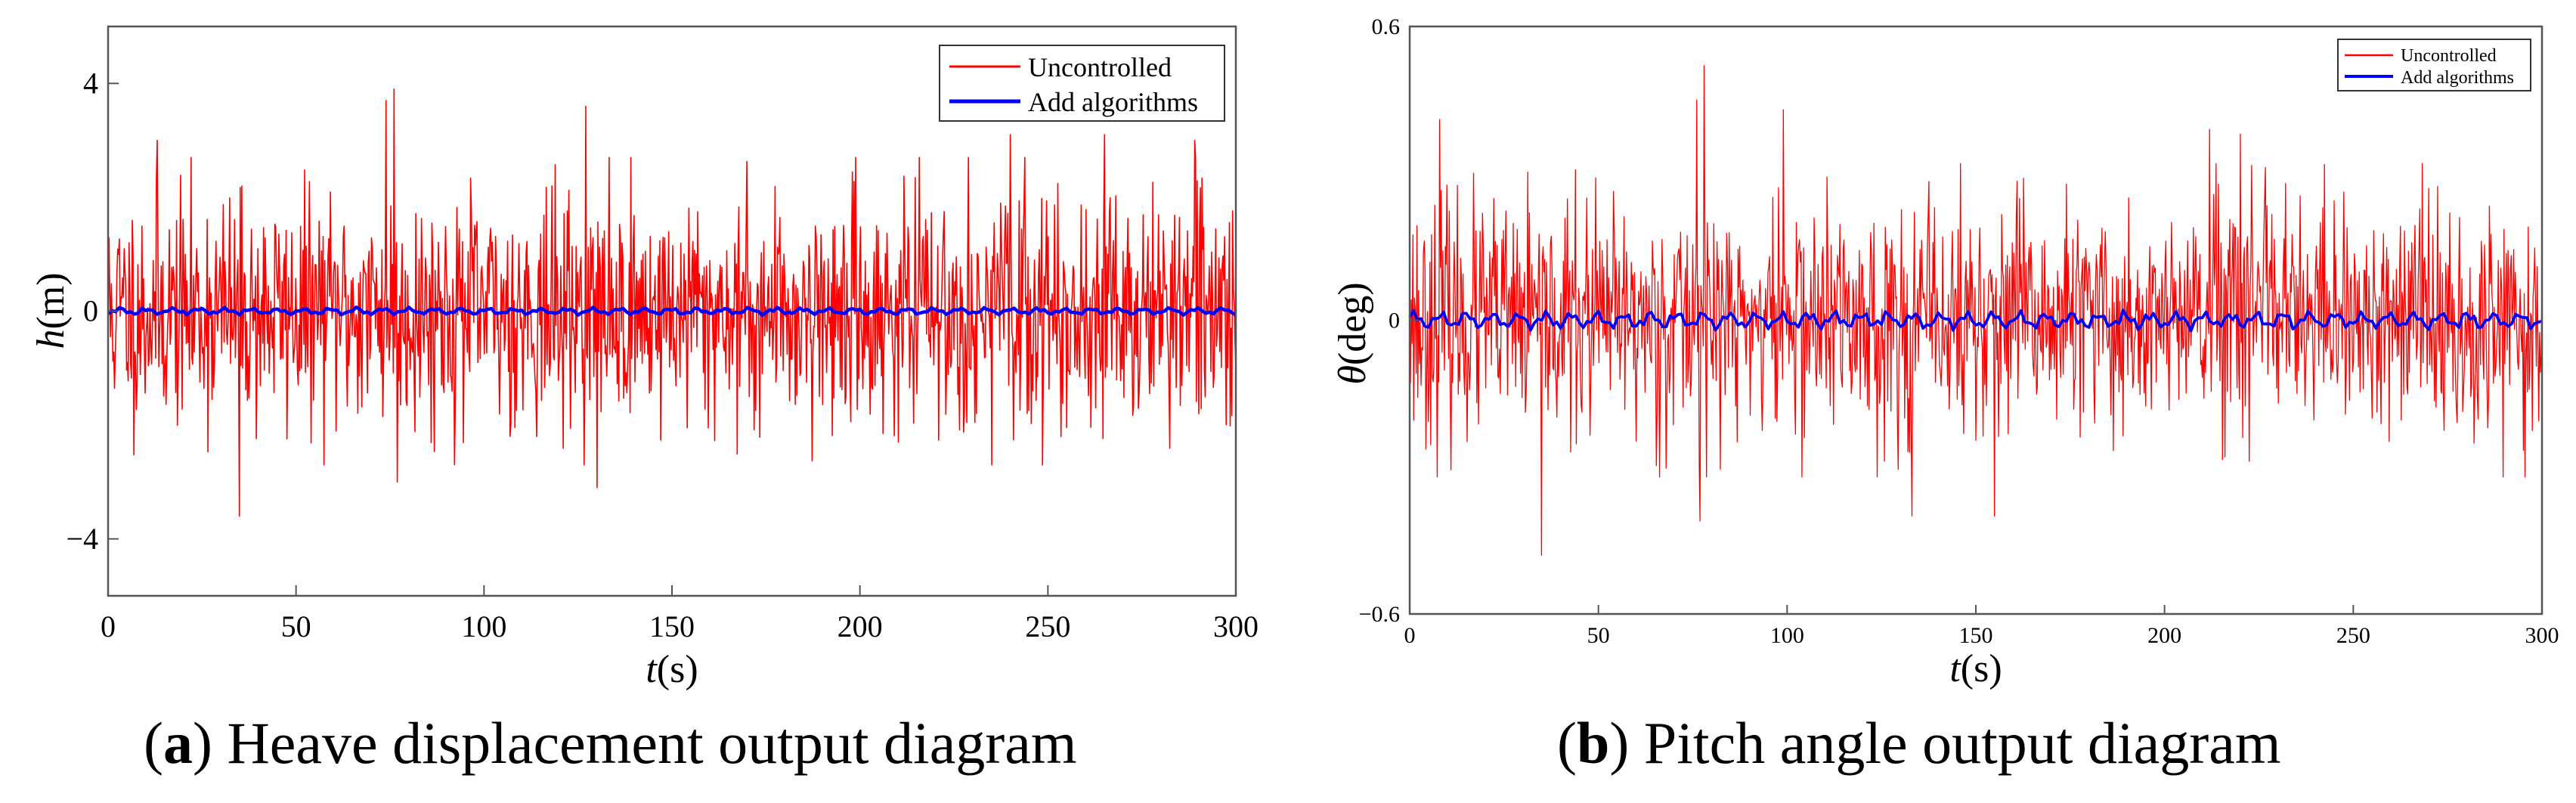 Image resolution: width=2576 pixels, height=803 pixels. Describe the element at coordinates (1379, 614) in the screenshot. I see `y-tick-label: −0.6` at that location.